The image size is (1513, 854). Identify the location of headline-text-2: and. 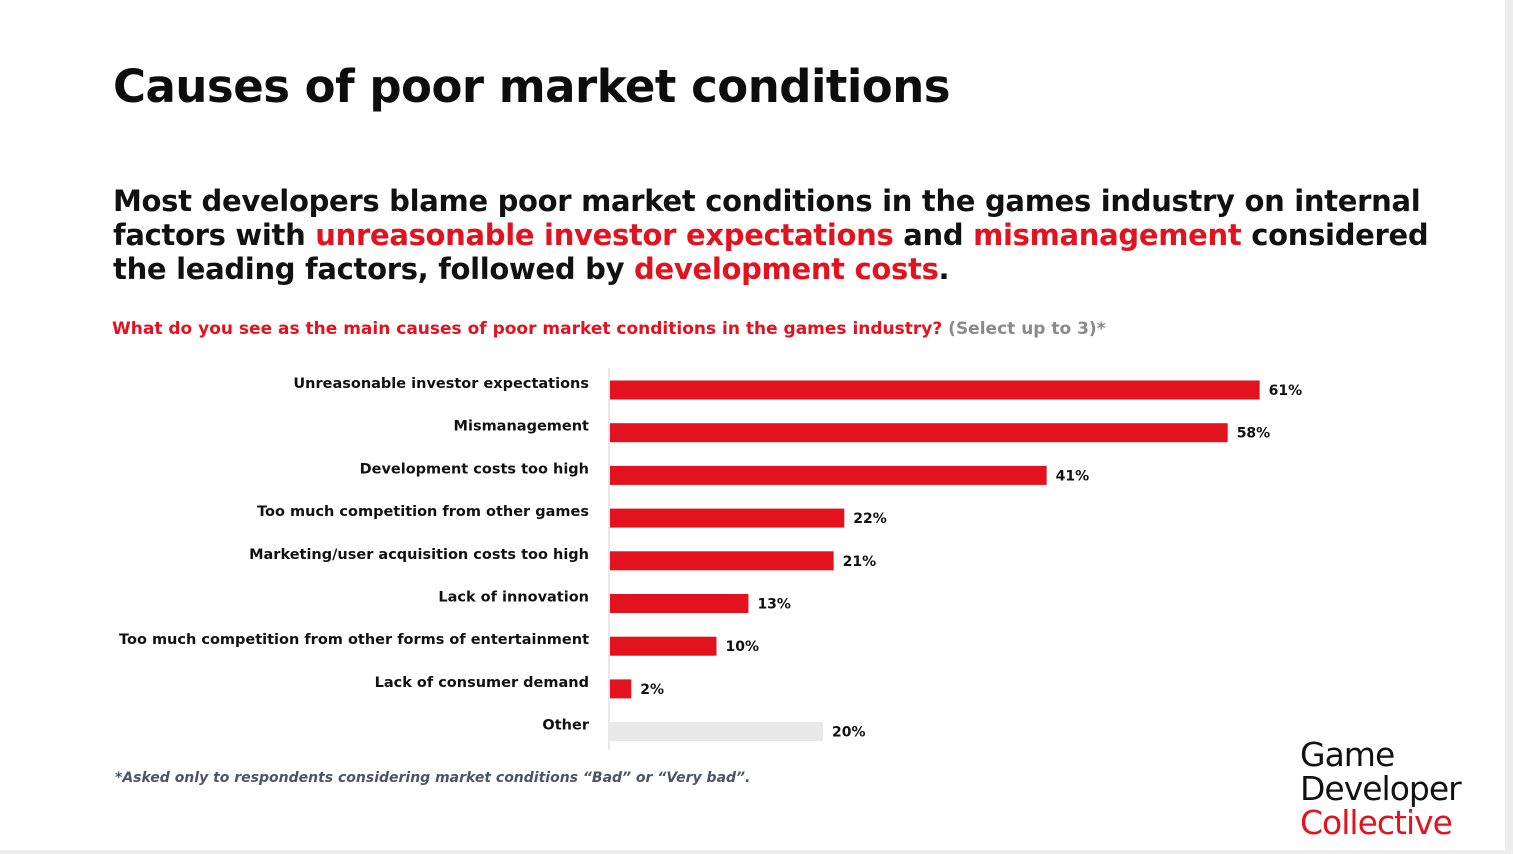
(933, 235).